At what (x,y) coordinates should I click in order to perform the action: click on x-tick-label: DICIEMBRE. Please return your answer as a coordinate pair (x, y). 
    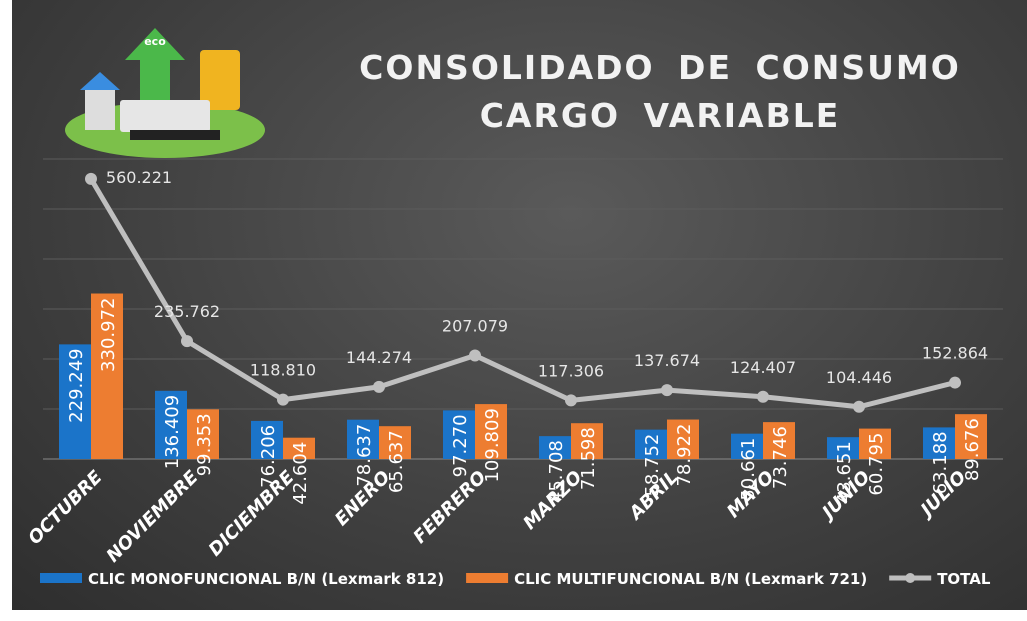
    Looking at the image, I should click on (252, 513).